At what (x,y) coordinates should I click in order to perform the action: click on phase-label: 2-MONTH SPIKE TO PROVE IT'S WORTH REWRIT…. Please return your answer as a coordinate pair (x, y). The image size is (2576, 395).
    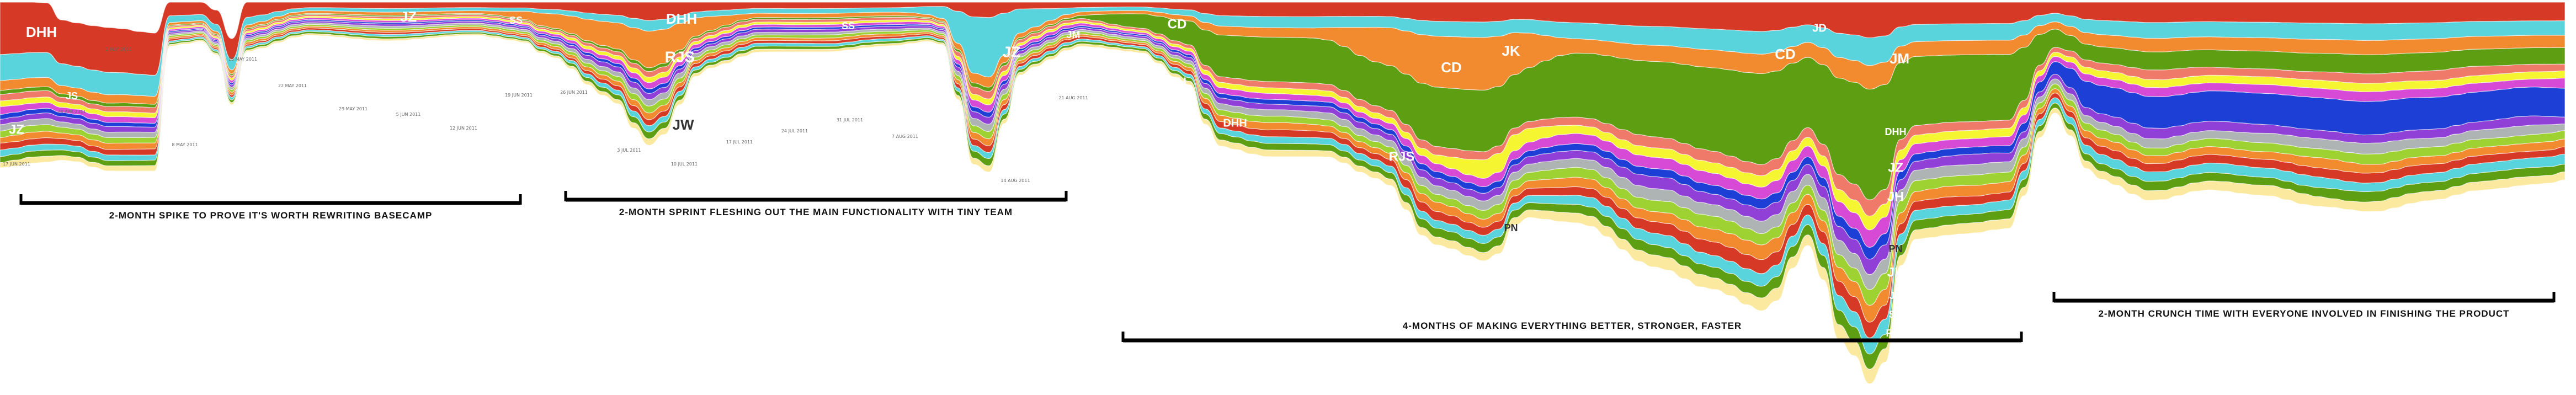
    Looking at the image, I should click on (271, 215).